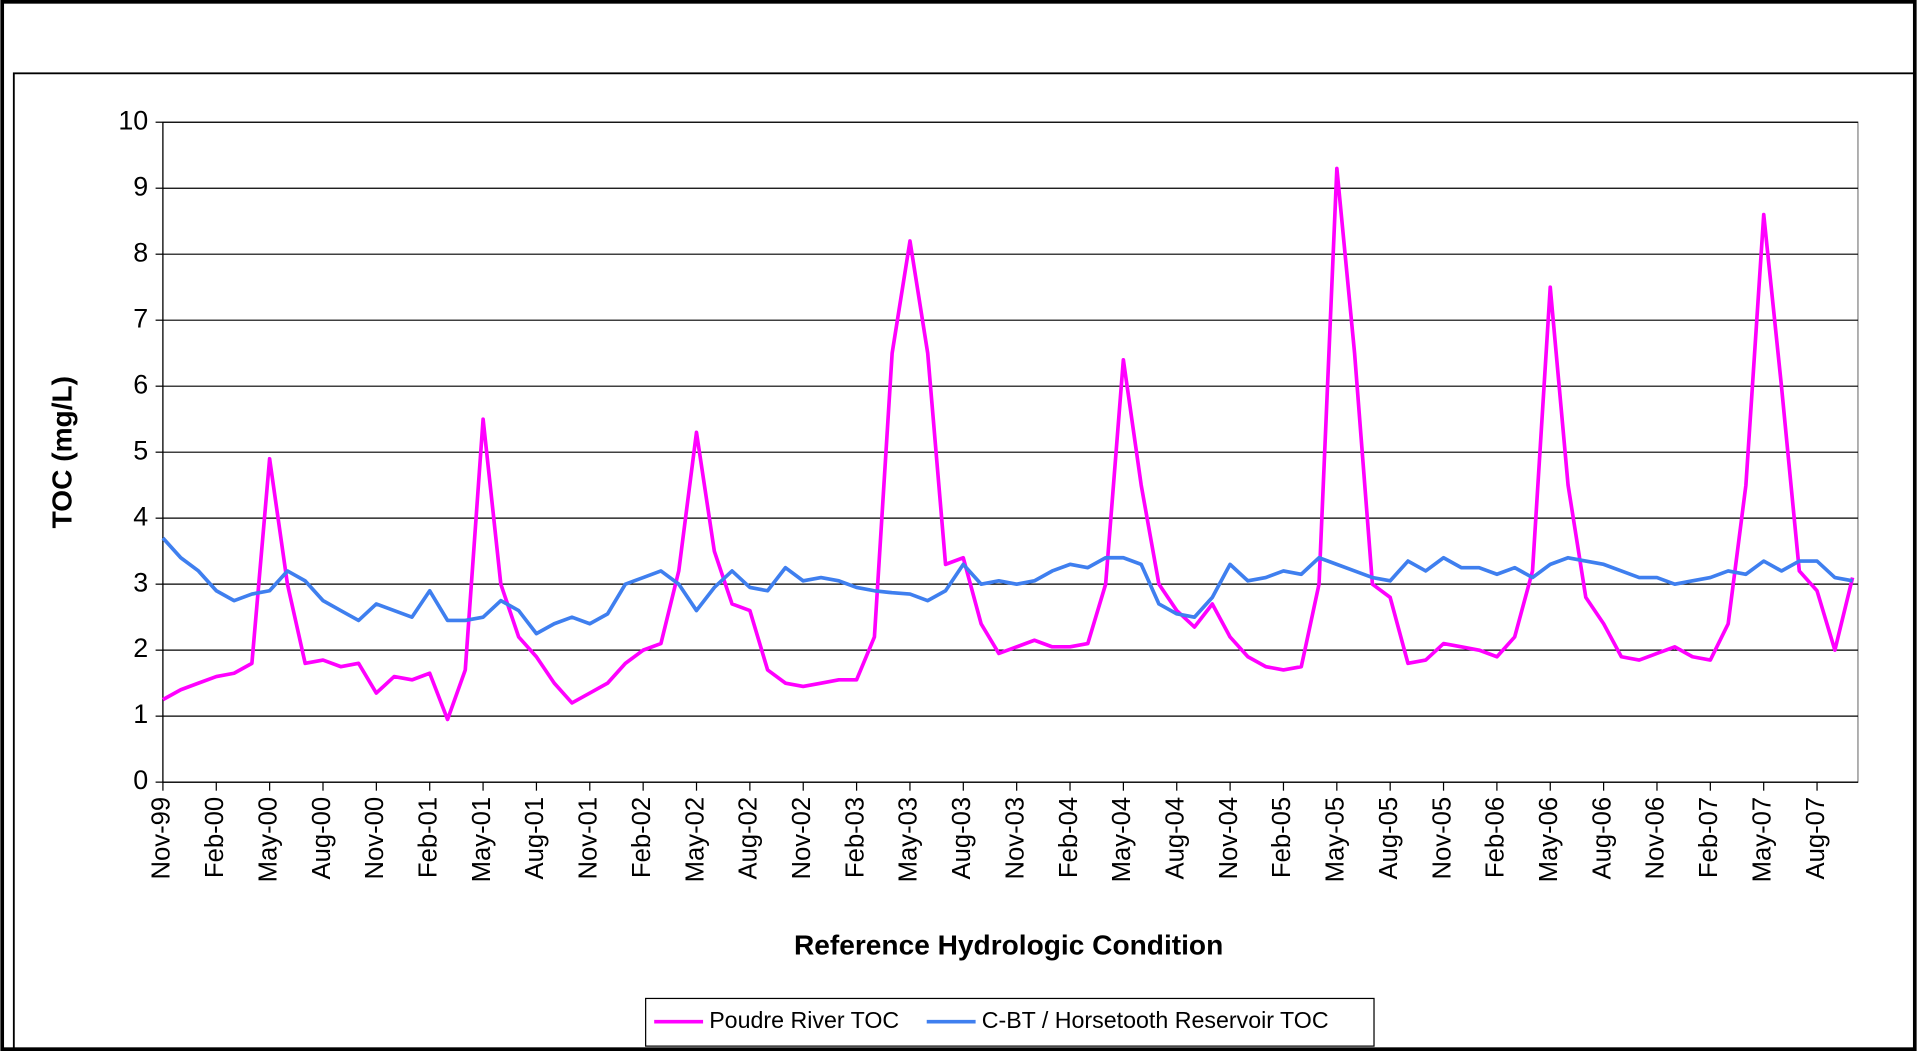 Image resolution: width=1917 pixels, height=1051 pixels. What do you see at coordinates (962, 838) in the screenshot?
I see `x-tick-label: Aug-03` at bounding box center [962, 838].